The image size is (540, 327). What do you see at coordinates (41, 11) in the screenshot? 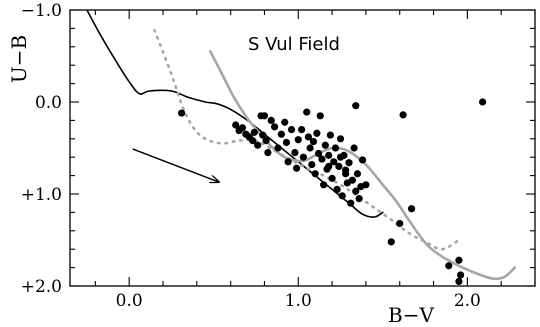
I see `y-tick-label-0: −1.0` at bounding box center [41, 11].